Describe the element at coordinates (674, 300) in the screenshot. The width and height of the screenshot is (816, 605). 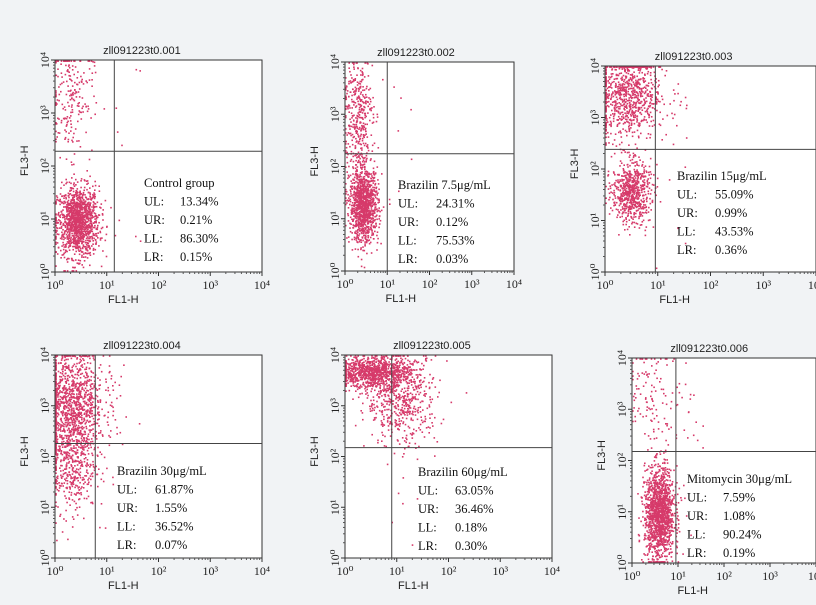
I see `x-axis-label: FL1-H` at that location.